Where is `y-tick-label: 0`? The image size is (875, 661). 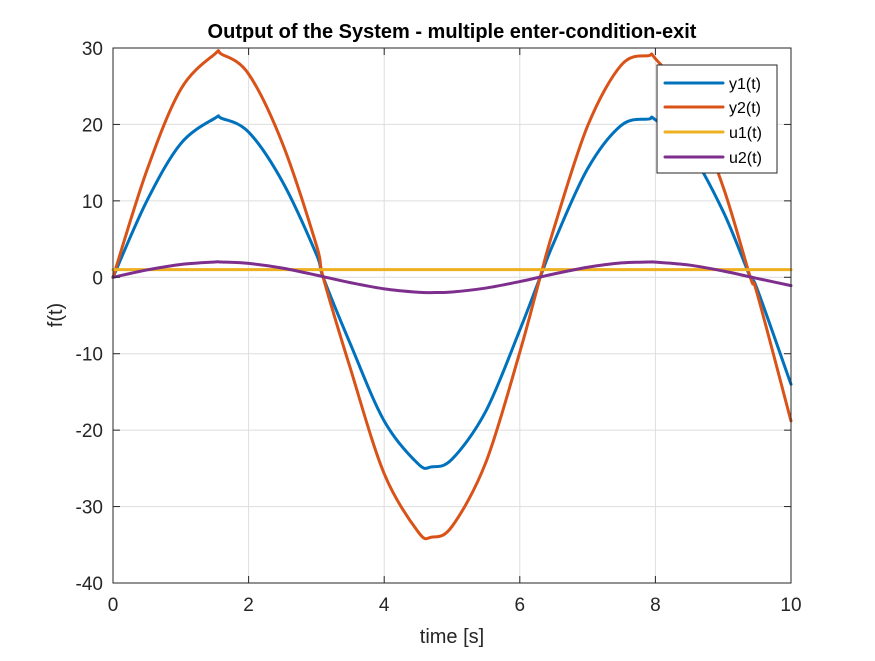
y-tick-label: 0 is located at coordinates (97, 278).